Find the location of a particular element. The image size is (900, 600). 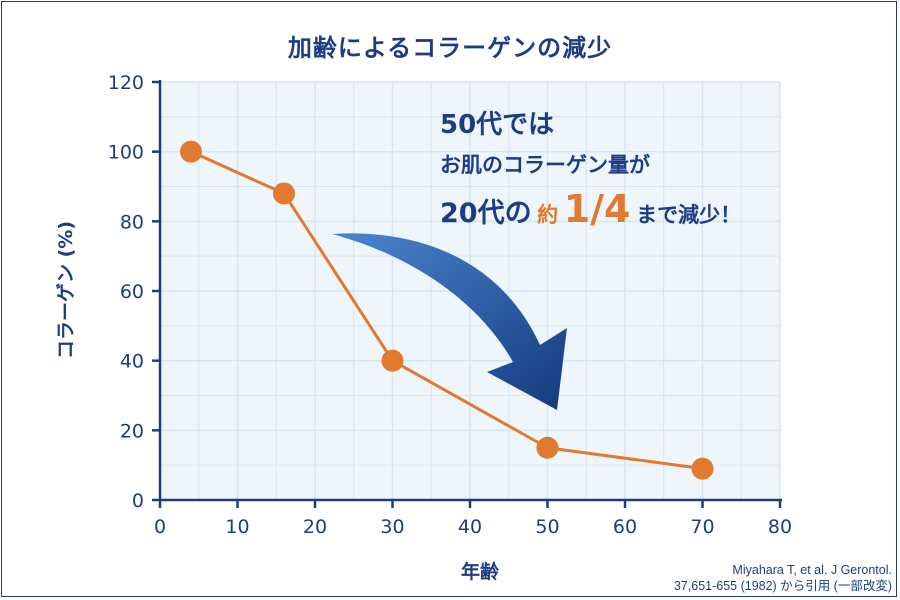

annotation-line-2: お肌のコラーゲン量が is located at coordinates (545, 165).